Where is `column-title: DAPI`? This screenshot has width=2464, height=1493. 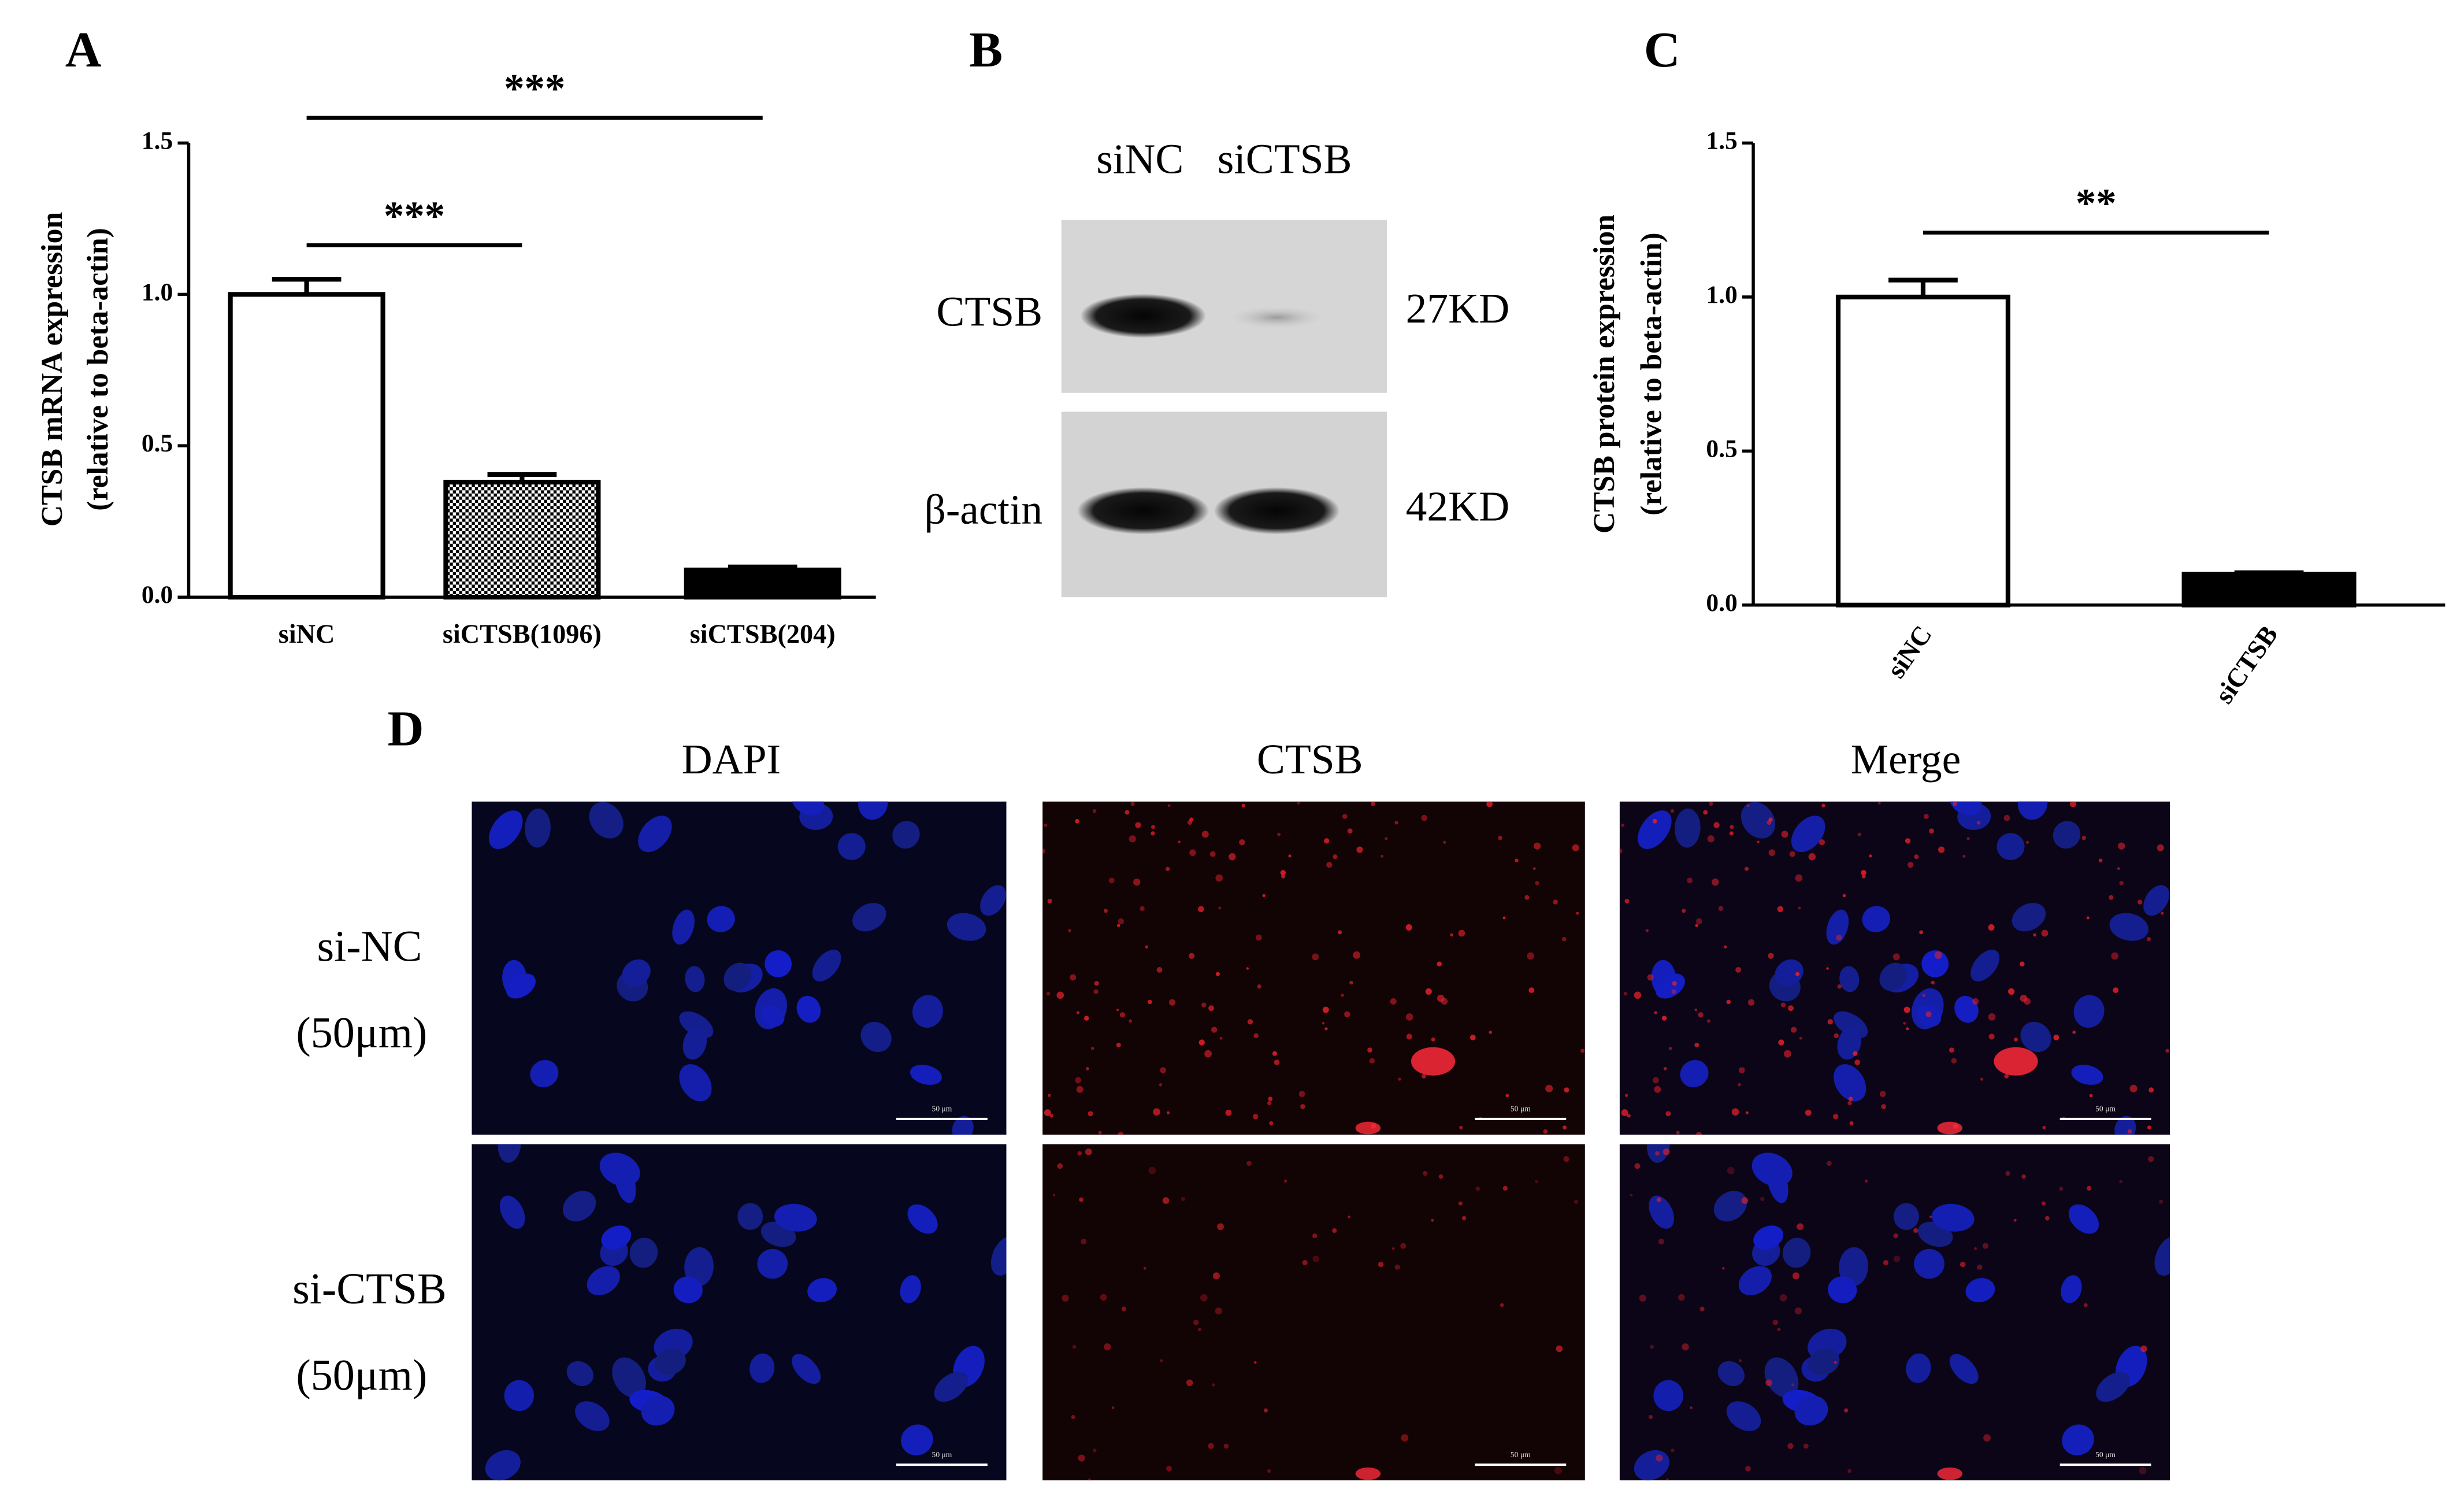 column-title: DAPI is located at coordinates (731, 759).